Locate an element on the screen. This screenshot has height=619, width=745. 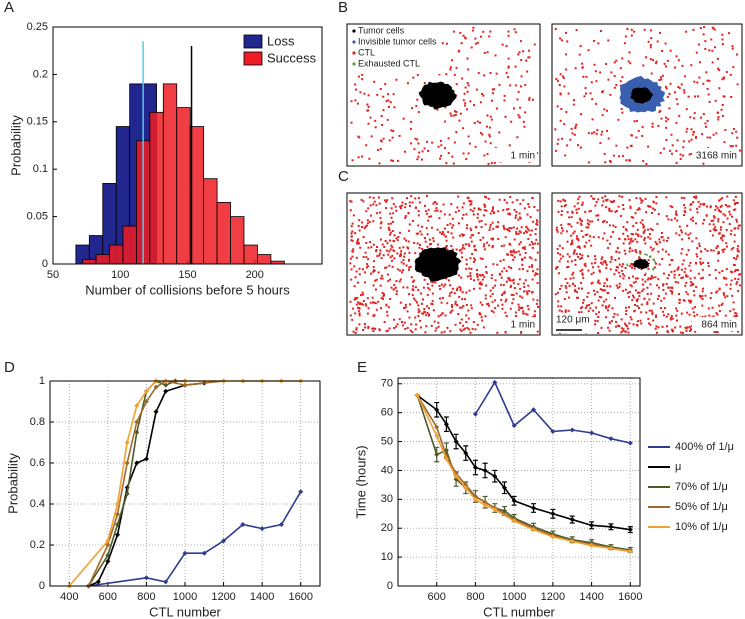
x-tick-label: 1000 is located at coordinates (514, 597).